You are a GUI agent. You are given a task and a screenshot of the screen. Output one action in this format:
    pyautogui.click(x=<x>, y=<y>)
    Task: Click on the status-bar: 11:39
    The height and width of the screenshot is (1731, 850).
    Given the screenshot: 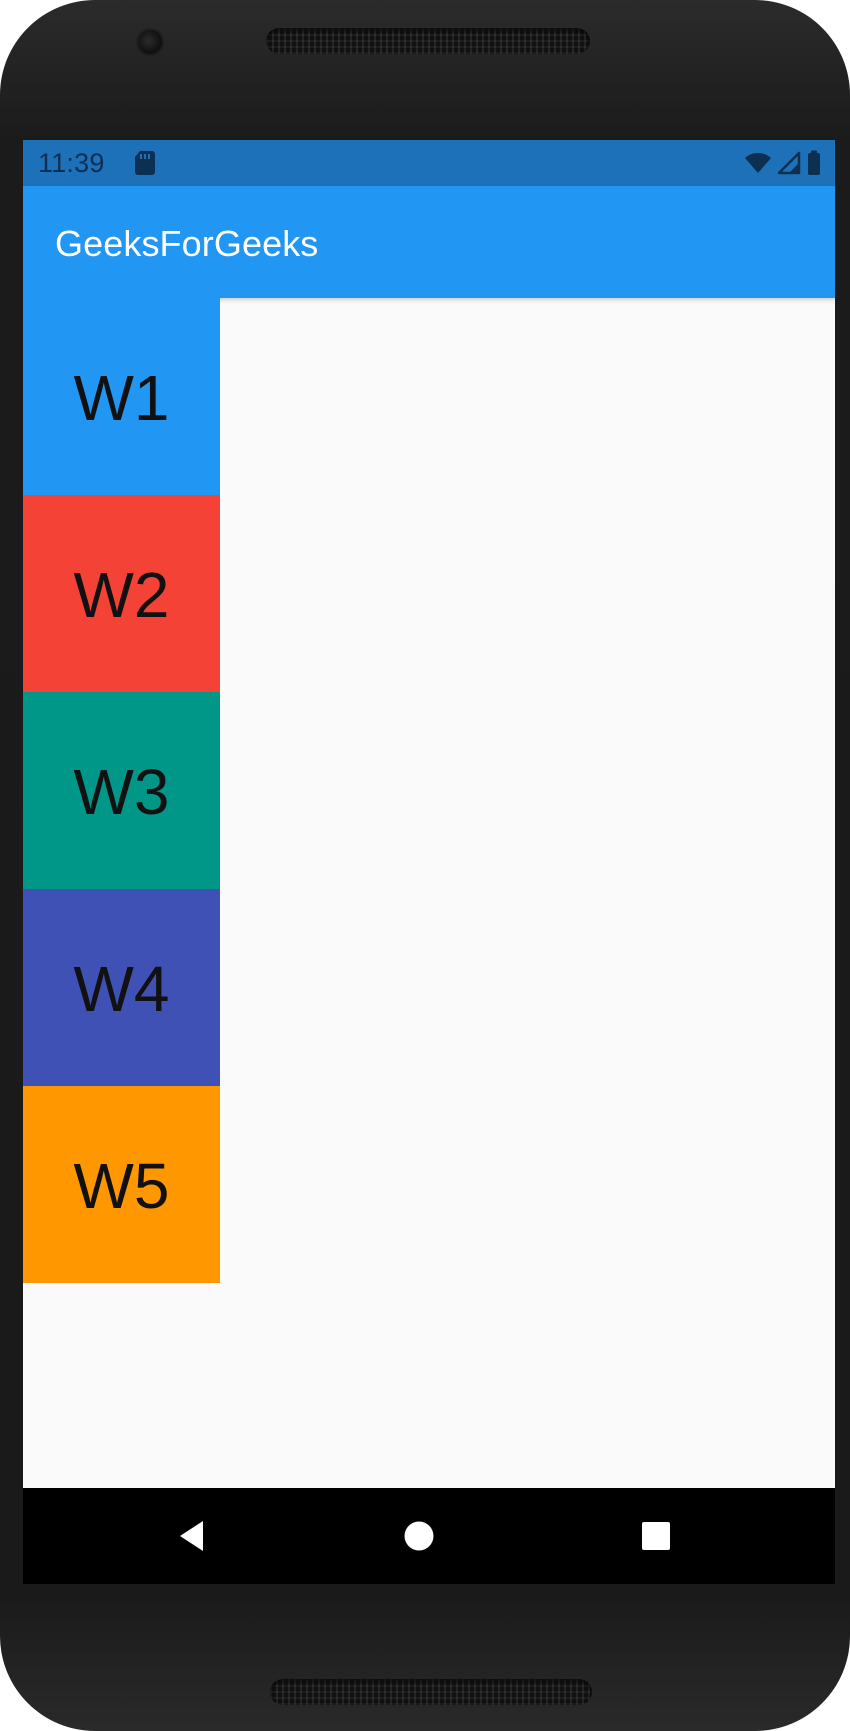 What is the action you would take?
    pyautogui.click(x=429, y=163)
    